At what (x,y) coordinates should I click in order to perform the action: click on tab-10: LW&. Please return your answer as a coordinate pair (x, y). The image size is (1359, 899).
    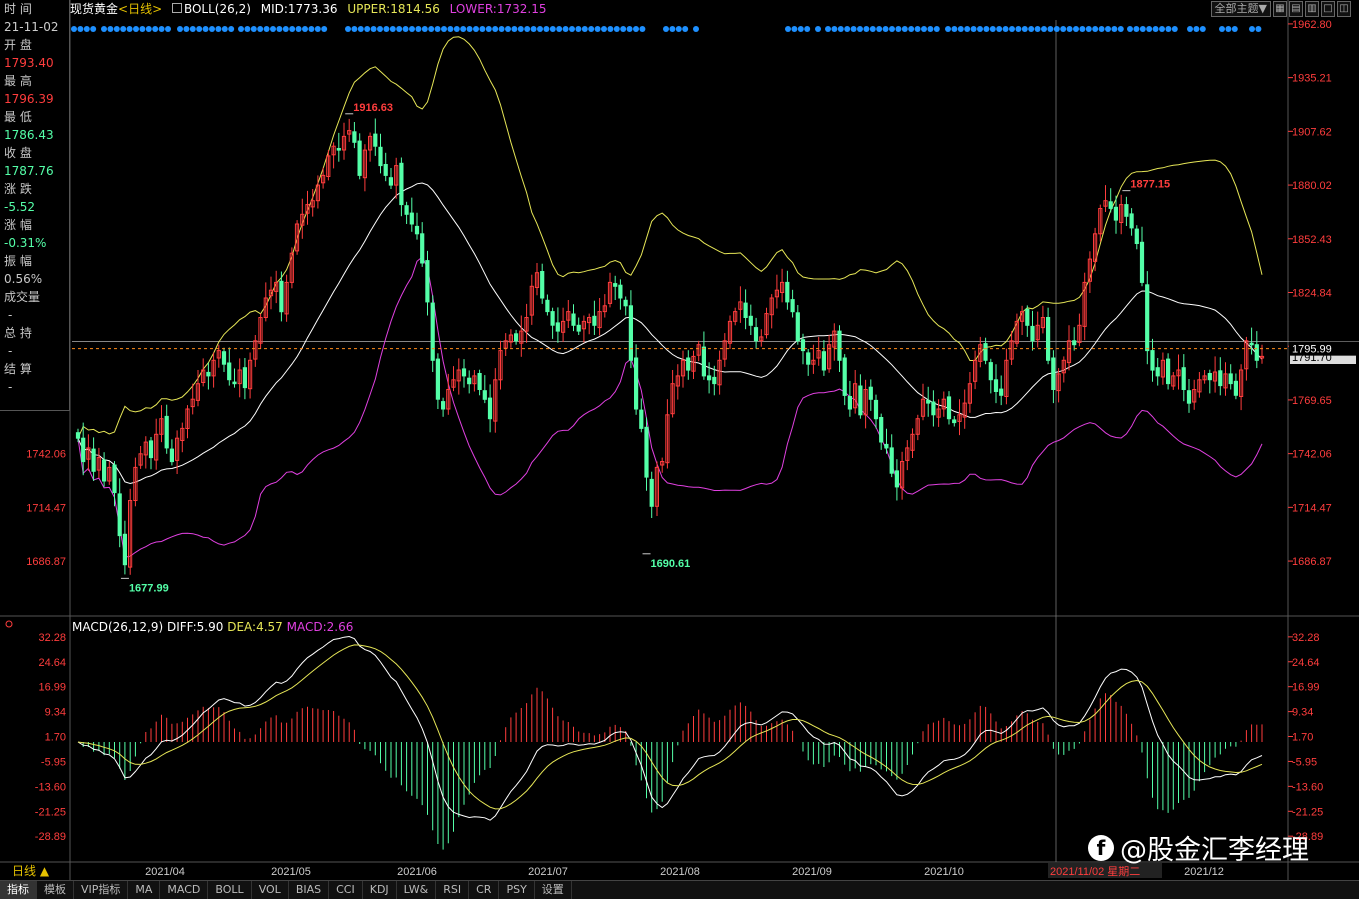
    Looking at the image, I should click on (417, 890).